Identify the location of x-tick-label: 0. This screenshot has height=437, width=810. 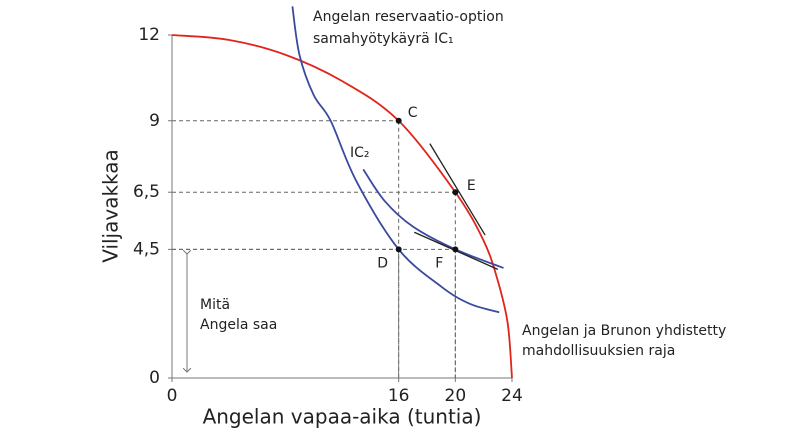
(172, 396).